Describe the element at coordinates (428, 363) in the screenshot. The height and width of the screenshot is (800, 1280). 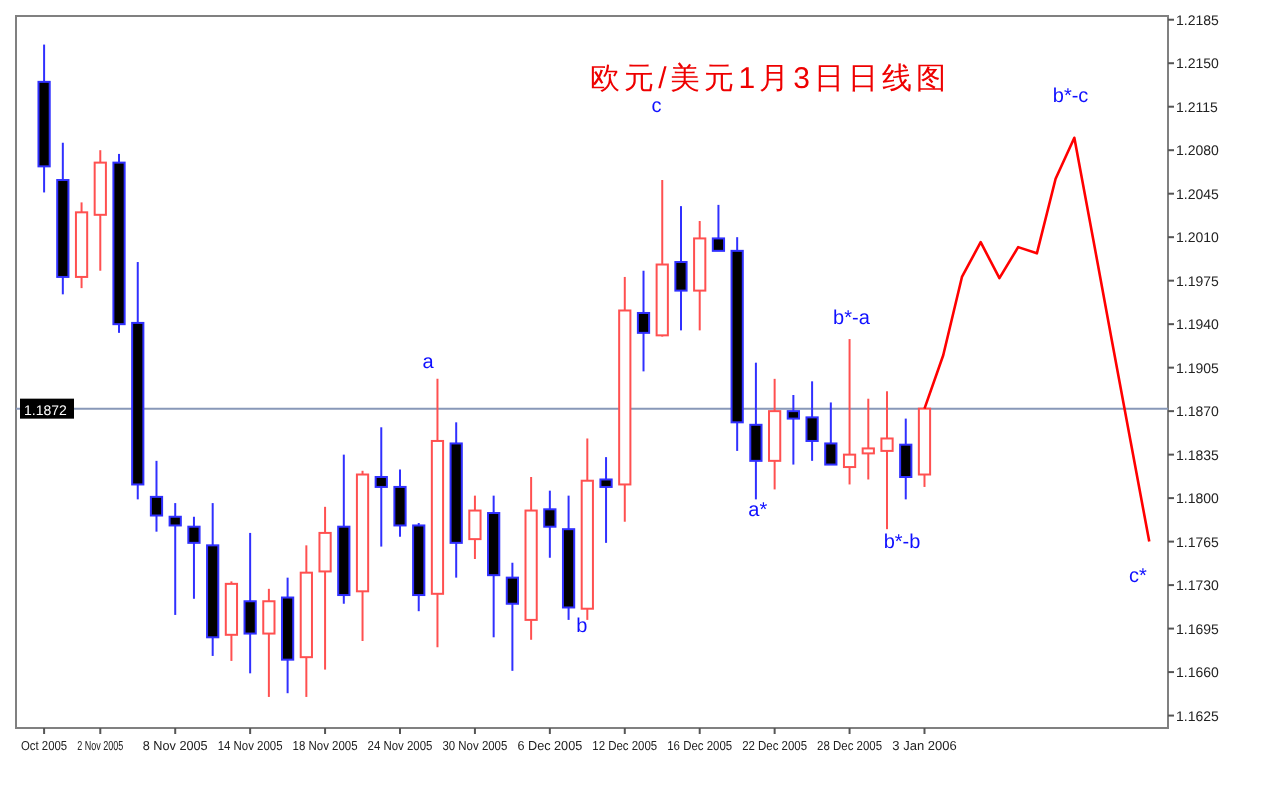
I see `annotation: a` at that location.